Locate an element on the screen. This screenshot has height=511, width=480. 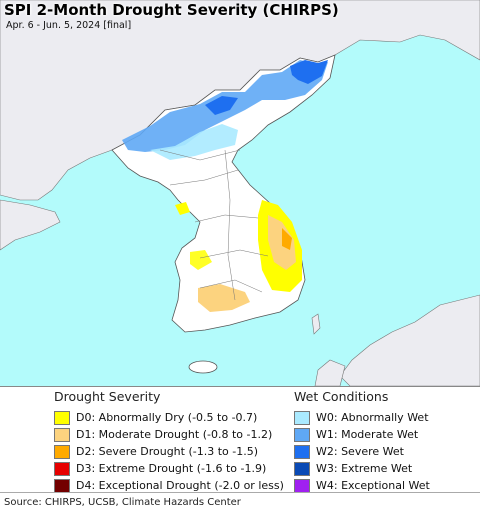
drought-d0-west is located at coordinates (182, 208).